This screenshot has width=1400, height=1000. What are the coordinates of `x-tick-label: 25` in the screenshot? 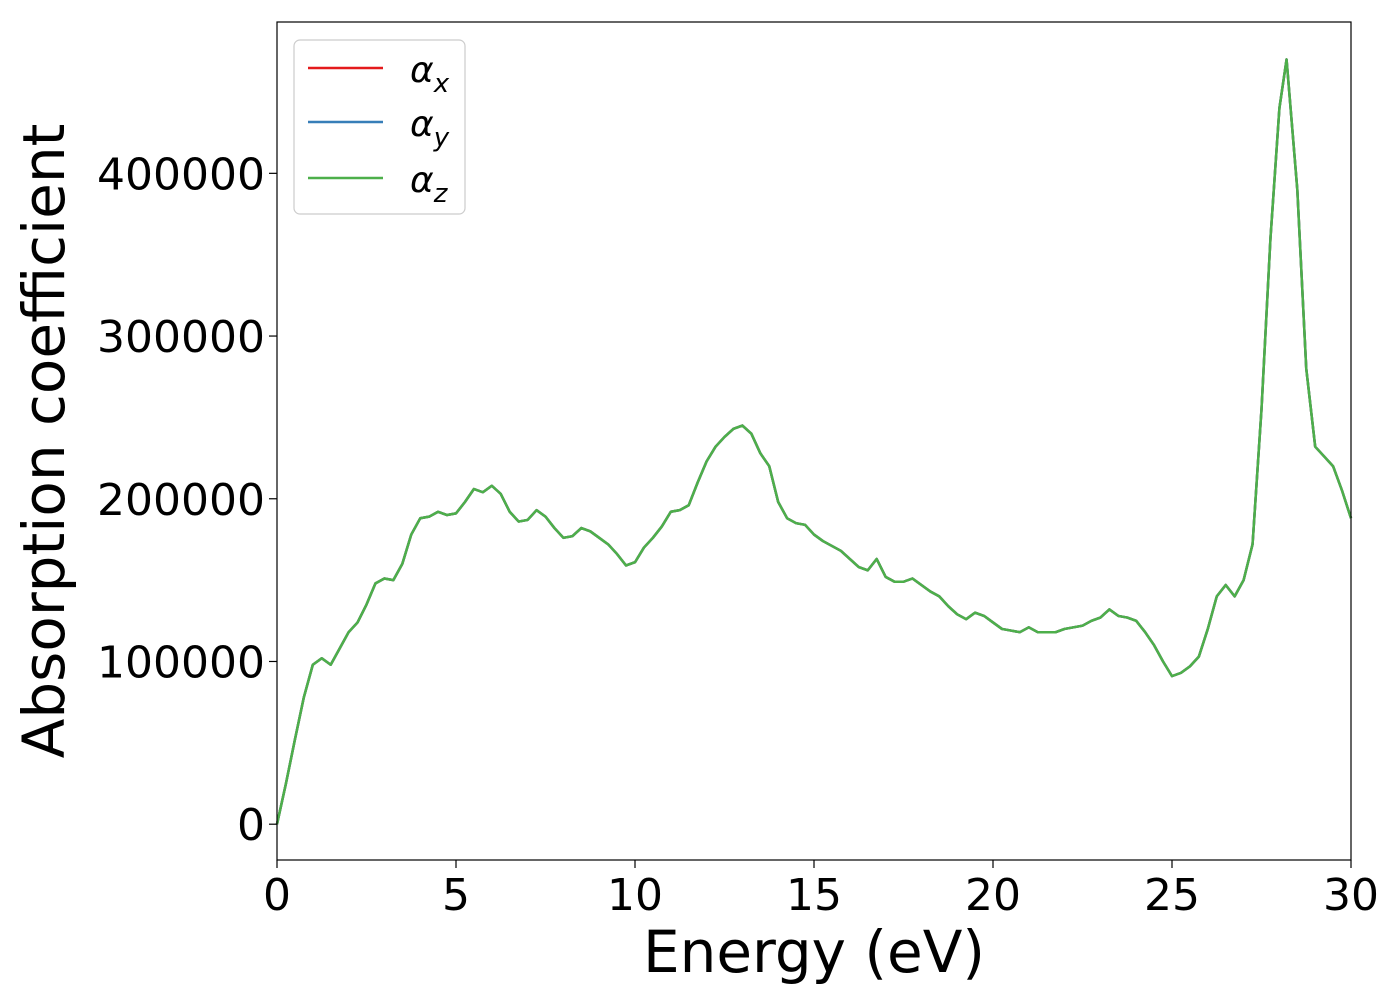 It's located at (1172, 895).